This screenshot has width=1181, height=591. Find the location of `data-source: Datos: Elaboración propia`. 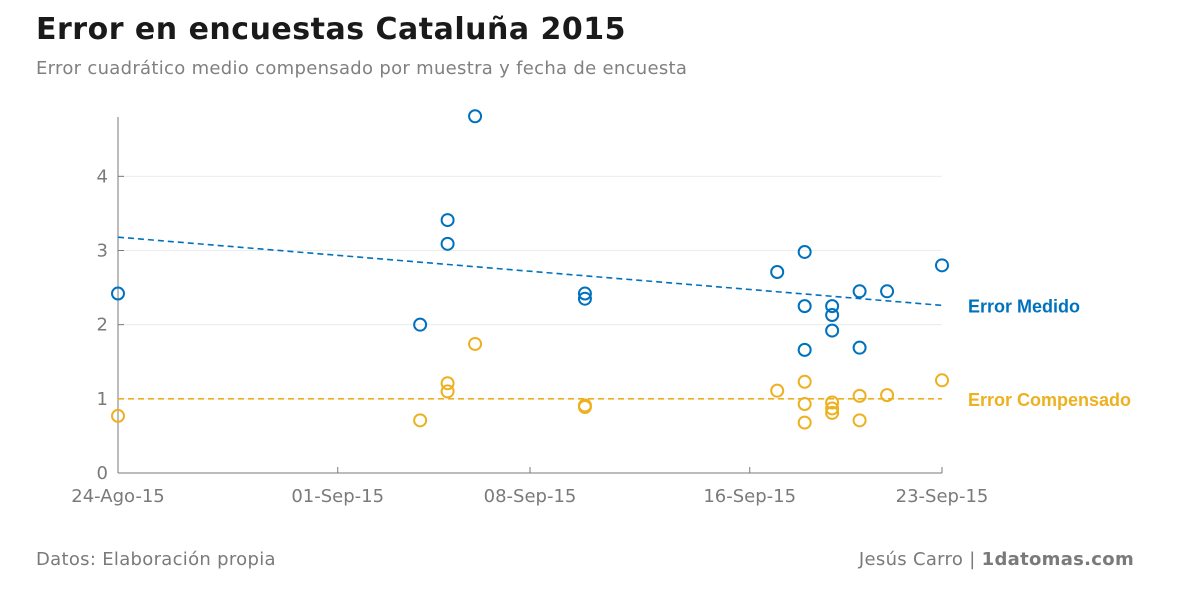

data-source: Datos: Elaboración propia is located at coordinates (156, 559).